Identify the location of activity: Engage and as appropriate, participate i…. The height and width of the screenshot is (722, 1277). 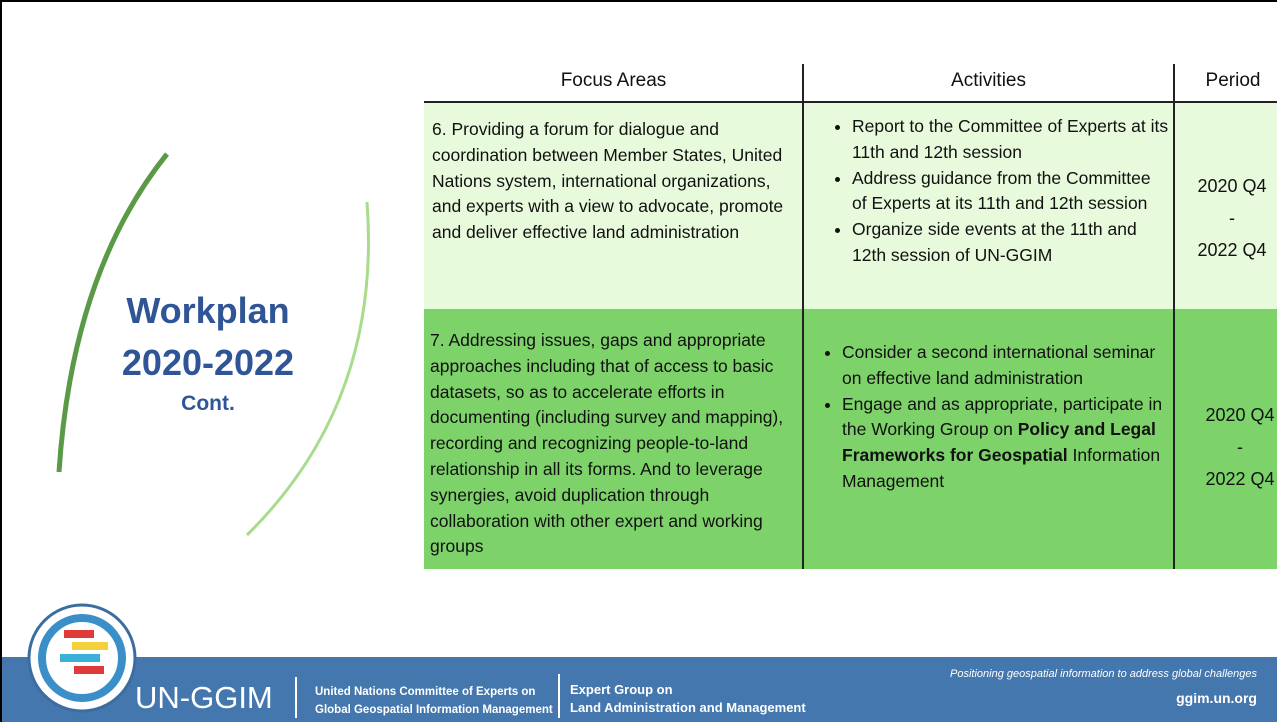
(1007, 443).